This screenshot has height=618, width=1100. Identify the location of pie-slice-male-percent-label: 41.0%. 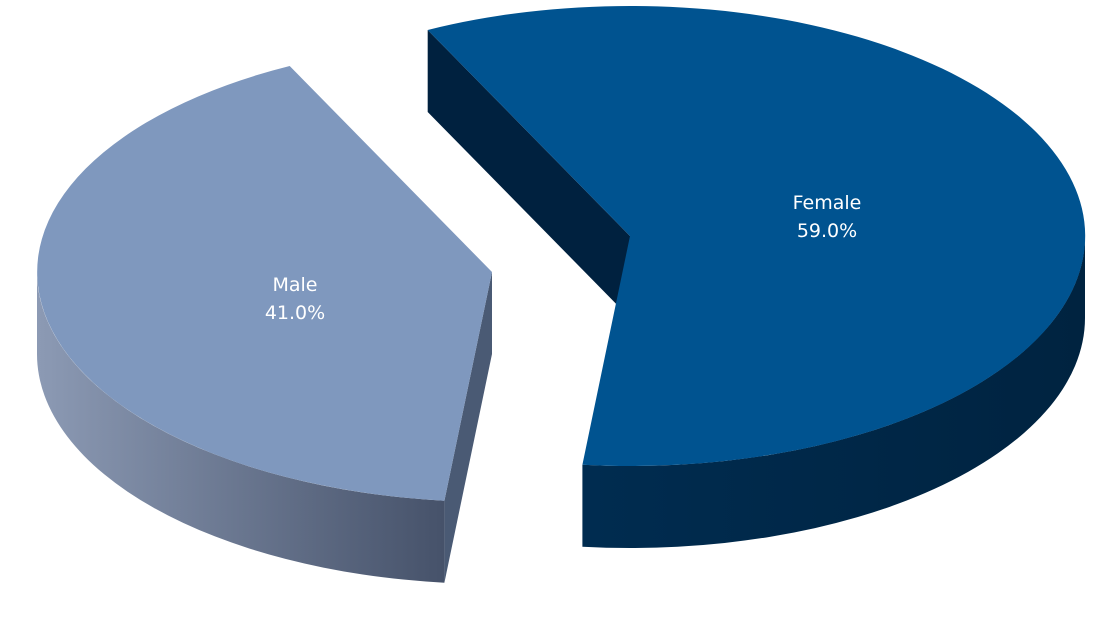
(295, 313).